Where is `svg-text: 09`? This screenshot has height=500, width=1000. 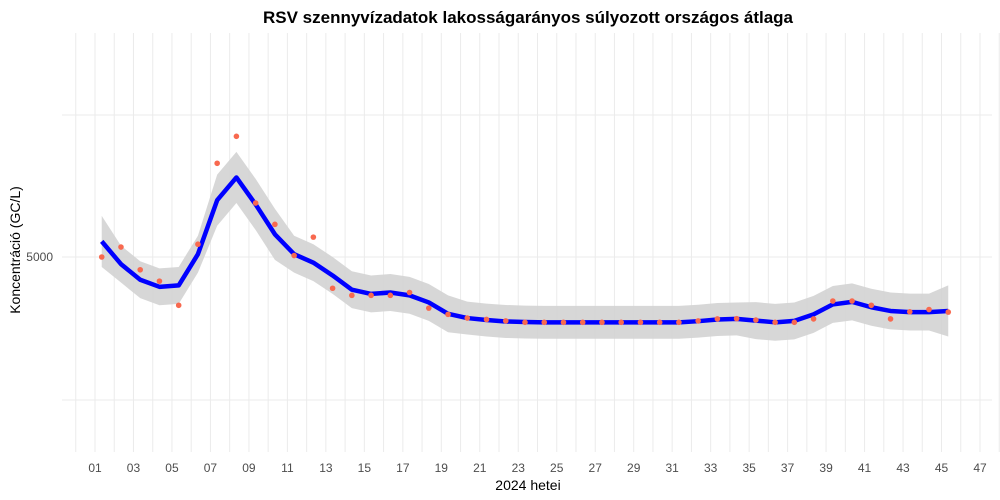 svg-text: 09 is located at coordinates (249, 468).